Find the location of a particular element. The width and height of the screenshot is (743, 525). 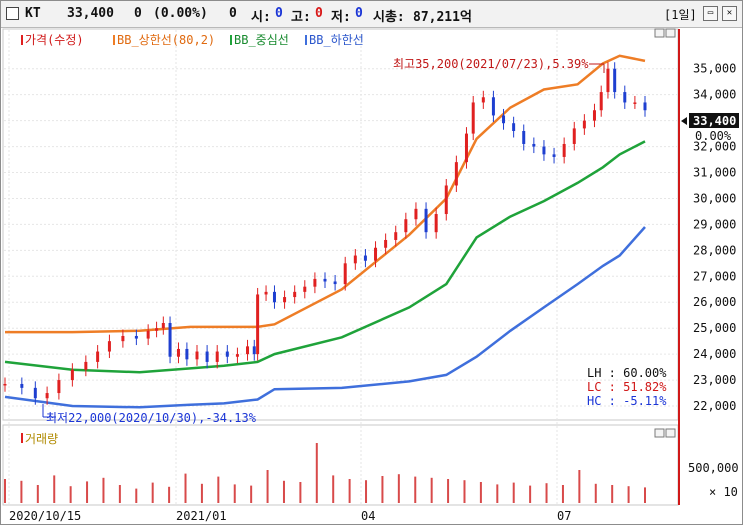

y-tick-label: 25,000 is located at coordinates (714, 328).